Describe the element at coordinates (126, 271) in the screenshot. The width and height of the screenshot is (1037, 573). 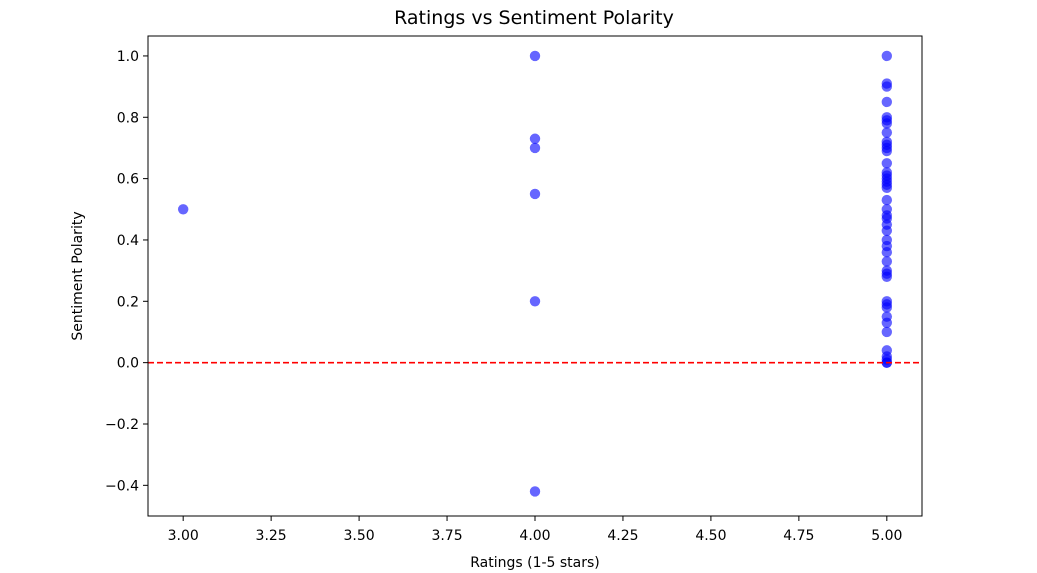
I see `y-axis-ticks: −0.4 −0.2 0.0 0.2 0.4 0.6 0.8 1.0` at that location.